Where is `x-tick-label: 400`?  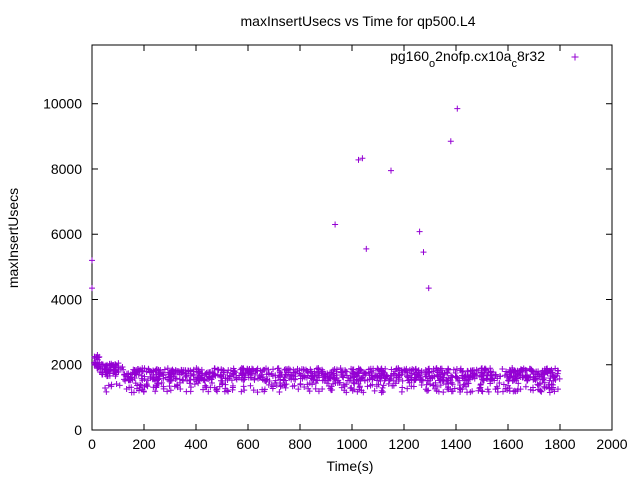 x-tick-label: 400 is located at coordinates (196, 444).